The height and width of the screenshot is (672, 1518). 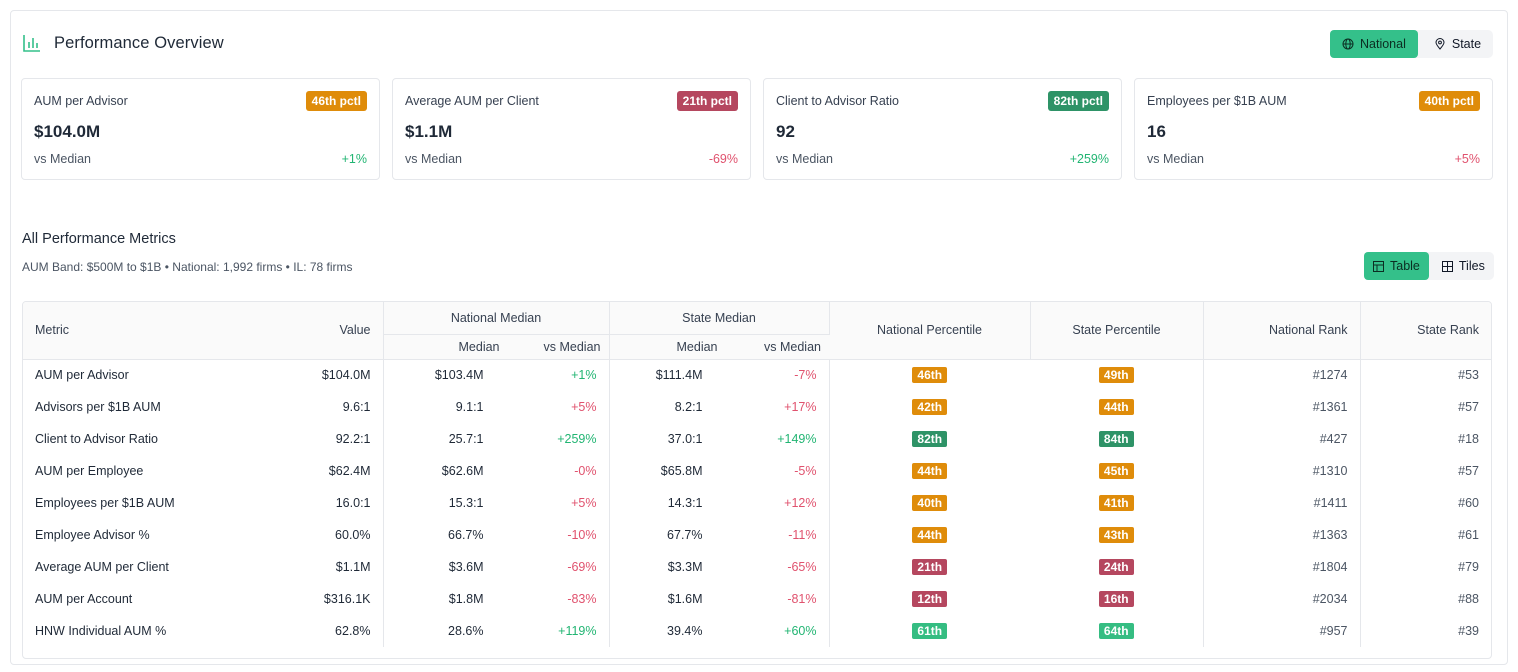 What do you see at coordinates (1281, 375) in the screenshot?
I see `national-rank: #1274` at bounding box center [1281, 375].